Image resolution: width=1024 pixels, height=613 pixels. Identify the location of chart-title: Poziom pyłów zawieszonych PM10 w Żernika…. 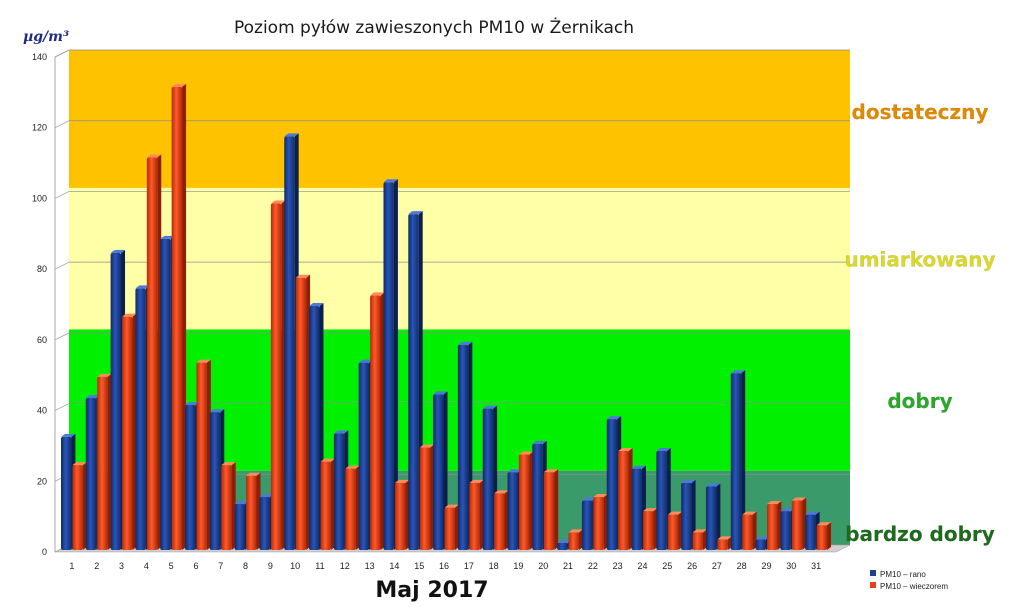
(434, 27).